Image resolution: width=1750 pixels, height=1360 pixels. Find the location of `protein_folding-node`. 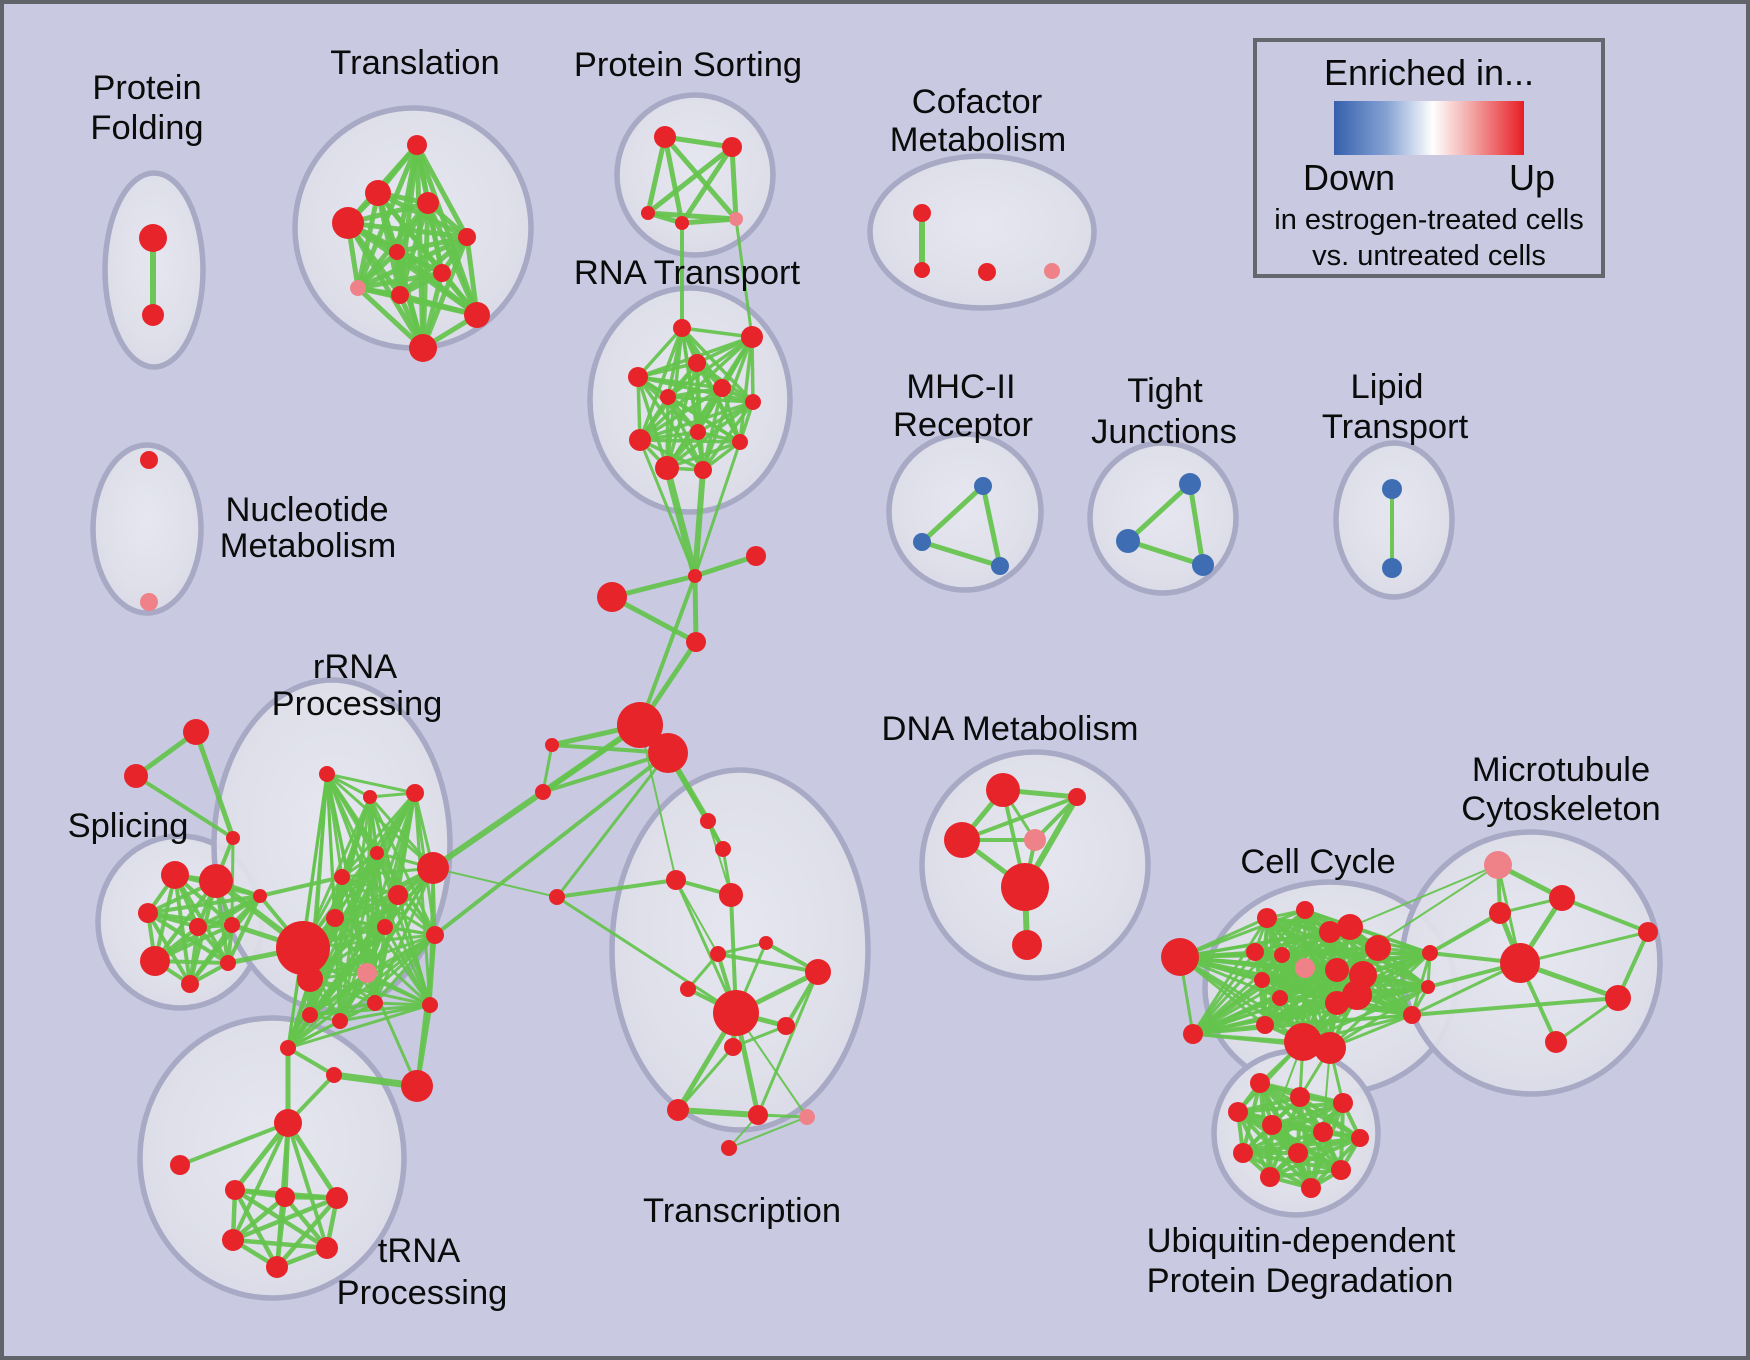

protein_folding-node is located at coordinates (153, 238).